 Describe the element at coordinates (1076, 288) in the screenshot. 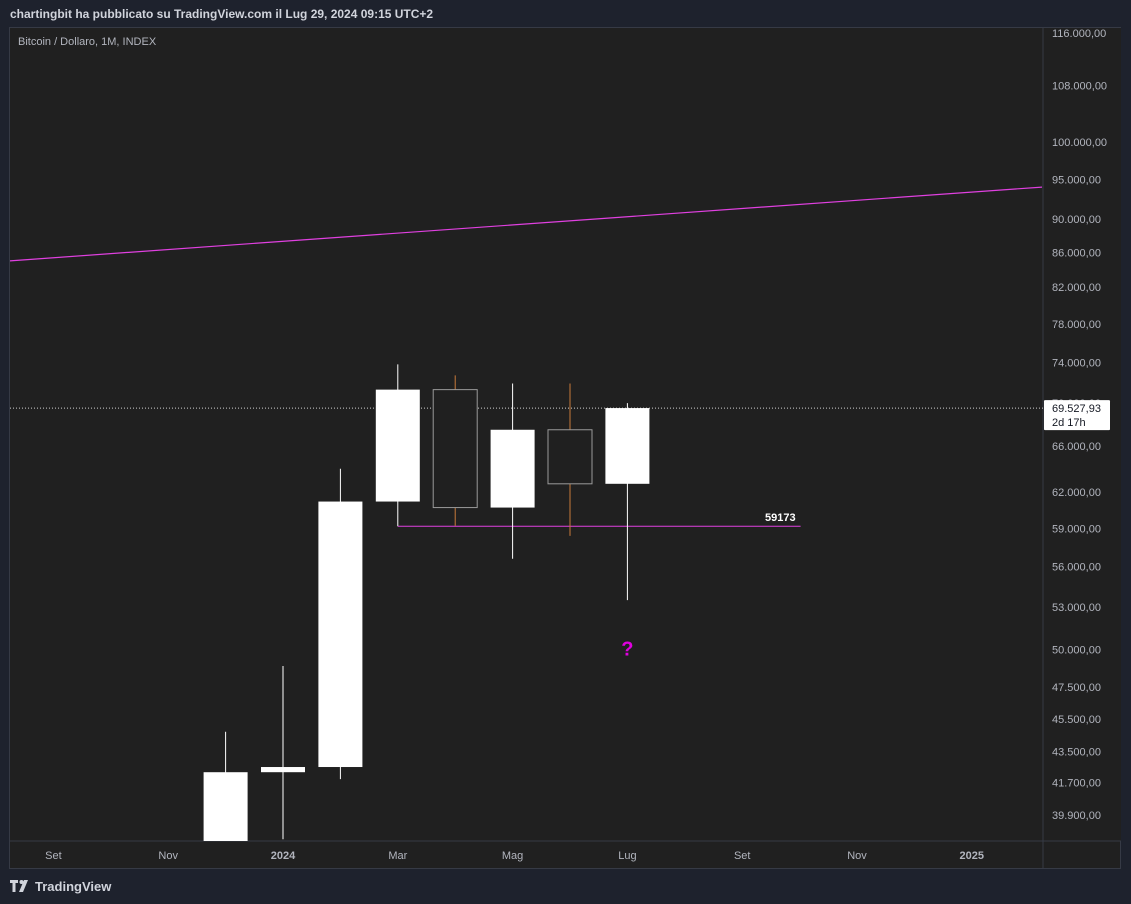

I see `y-tick-label: 82.000,00` at that location.